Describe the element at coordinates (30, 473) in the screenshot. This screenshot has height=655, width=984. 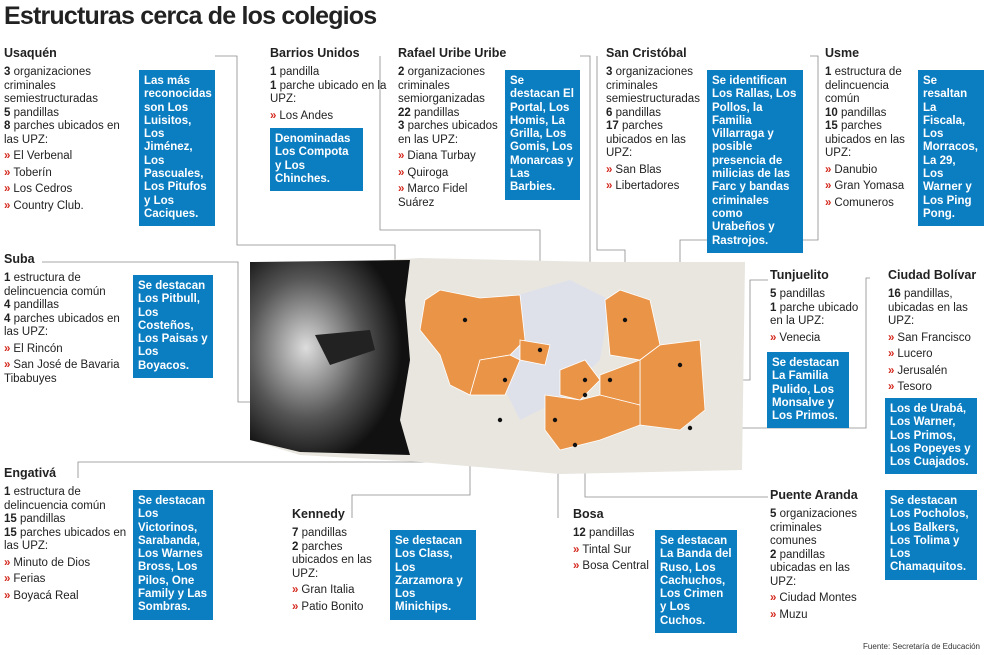
I see `district-name: Engativá` at that location.